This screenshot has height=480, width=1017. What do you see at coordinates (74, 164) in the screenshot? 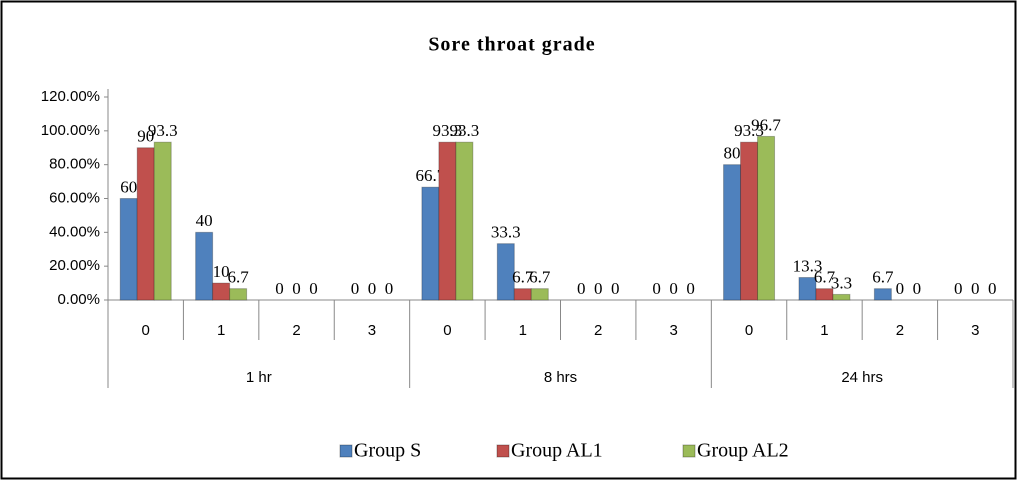
I see `y-tick-label: 80.00%` at bounding box center [74, 164].